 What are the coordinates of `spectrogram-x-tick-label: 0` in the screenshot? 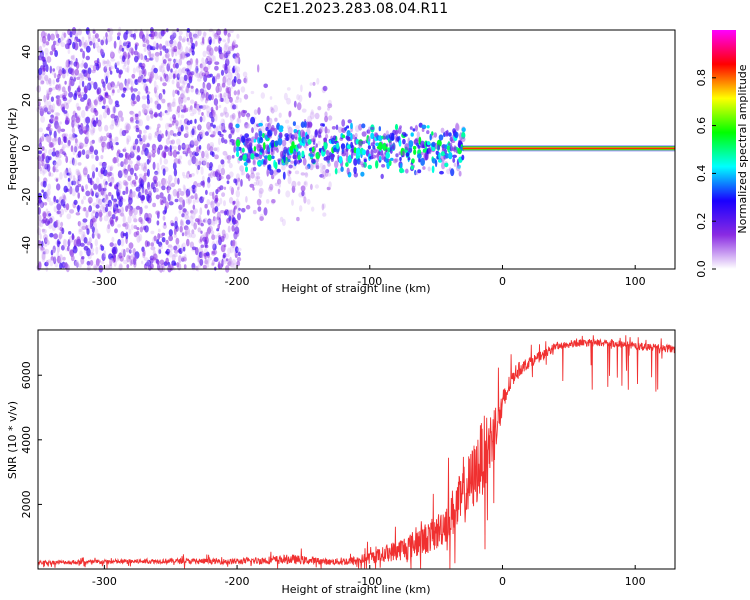 It's located at (502, 281).